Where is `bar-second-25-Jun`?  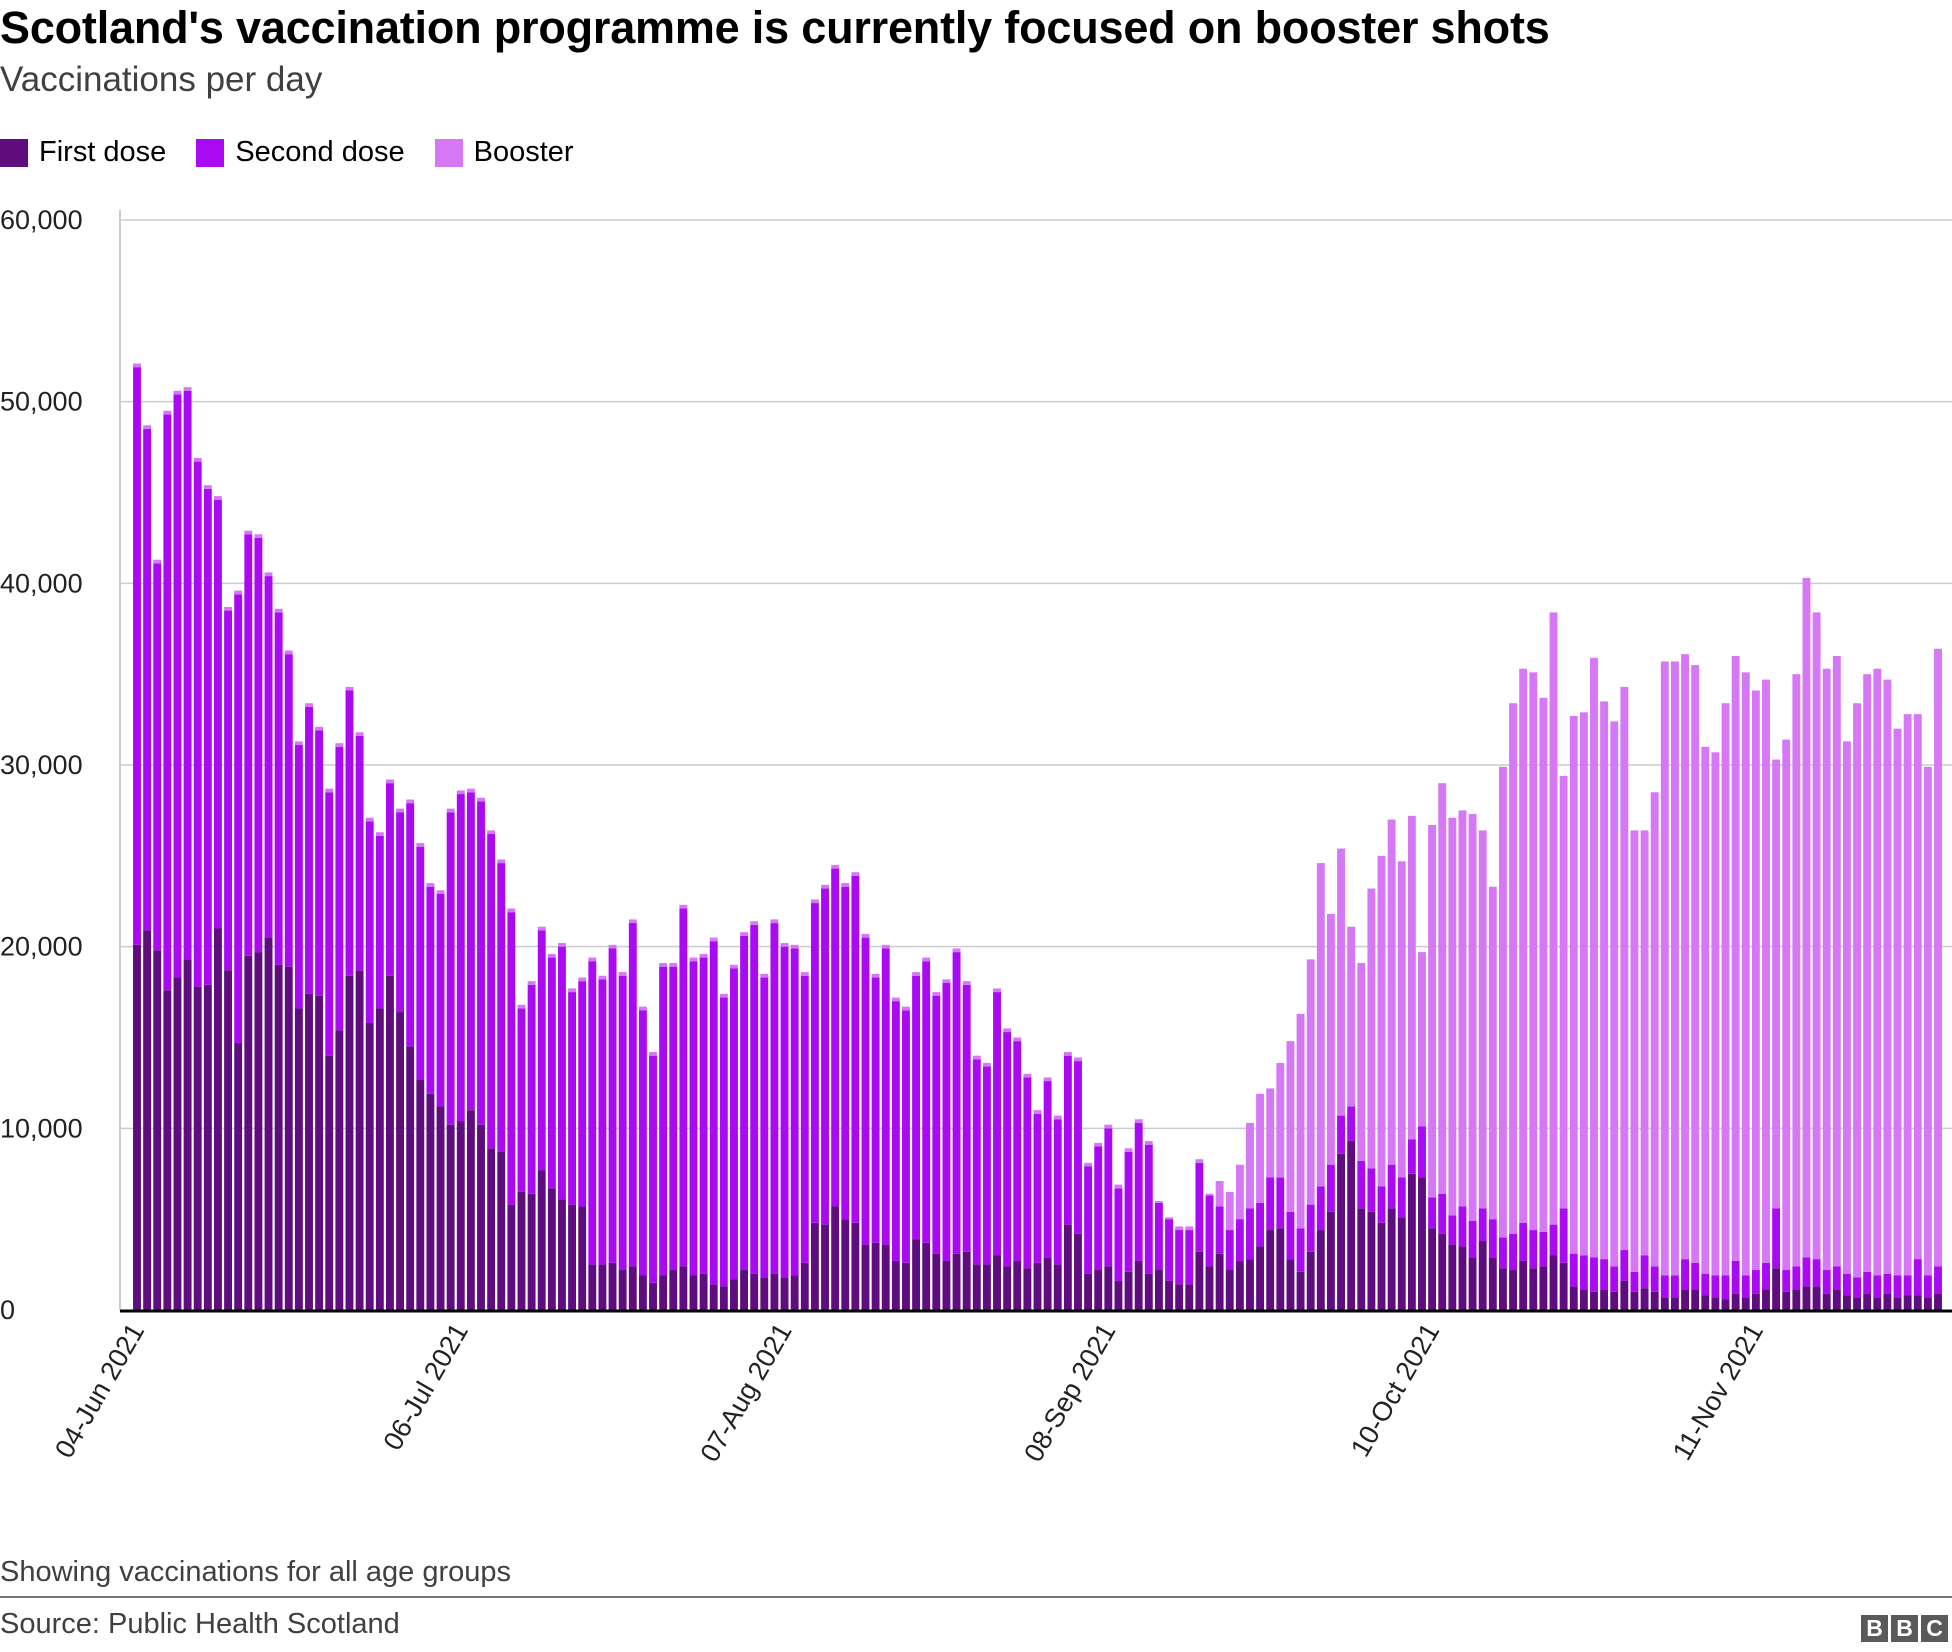
bar-second-25-Jun is located at coordinates (349, 833).